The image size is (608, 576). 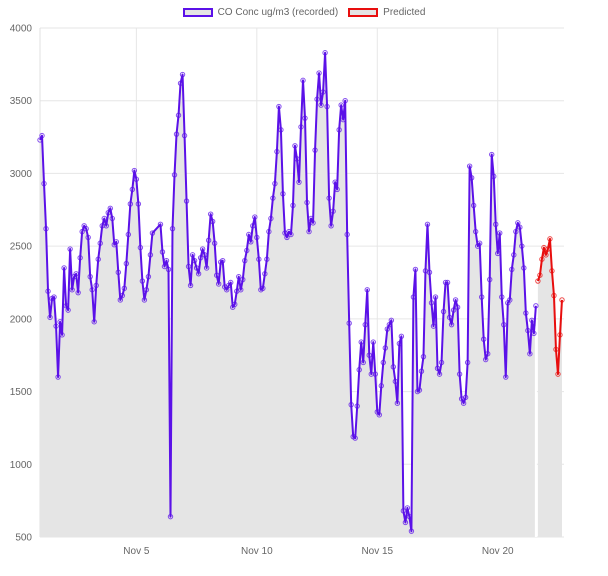 What do you see at coordinates (21, 392) in the screenshot?
I see `y-tick-label: 1500` at bounding box center [21, 392].